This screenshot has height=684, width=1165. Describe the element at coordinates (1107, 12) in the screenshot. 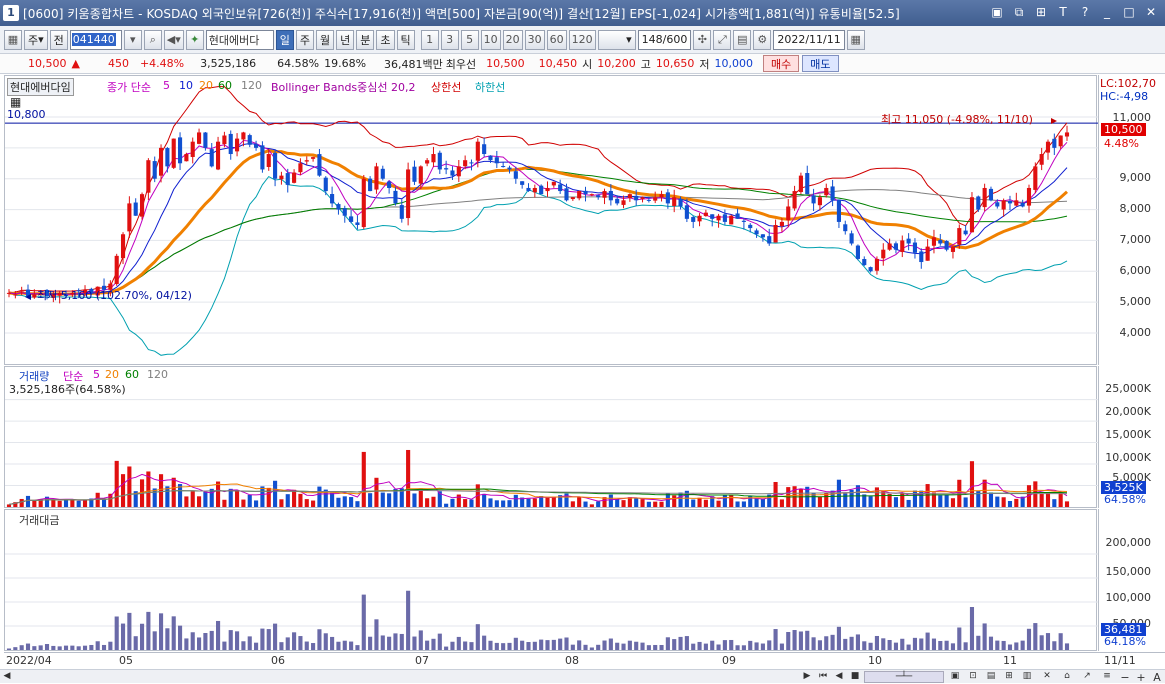

I see `minimize-button: _` at that location.